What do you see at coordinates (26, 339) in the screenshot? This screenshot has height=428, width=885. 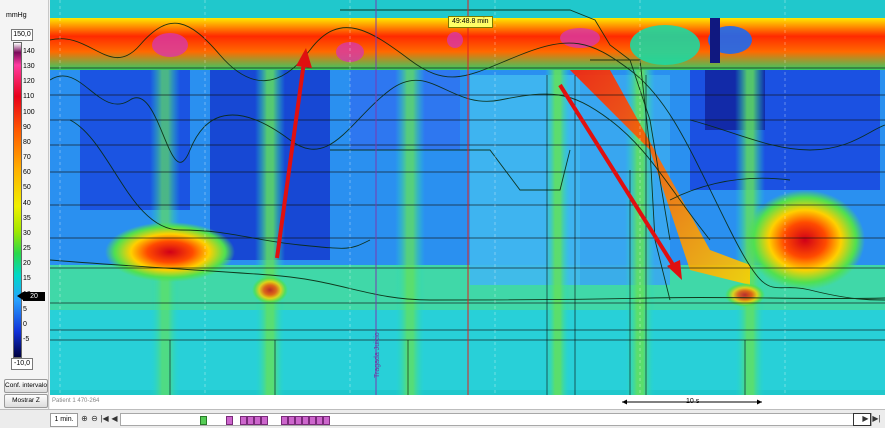 I see `colorbar-tick: -5` at bounding box center [26, 339].